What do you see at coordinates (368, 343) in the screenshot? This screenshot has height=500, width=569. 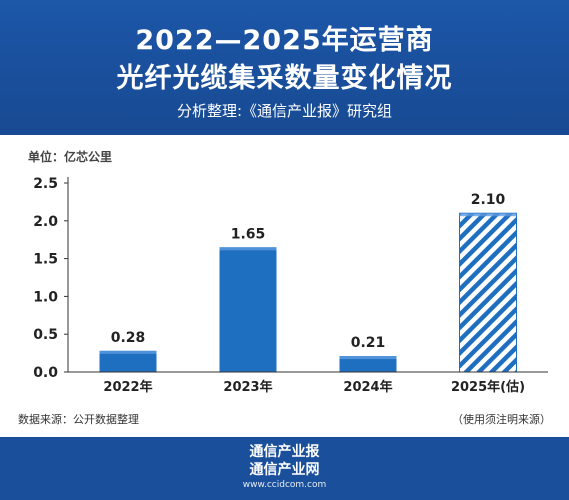 I see `data-label: 0.21` at bounding box center [368, 343].